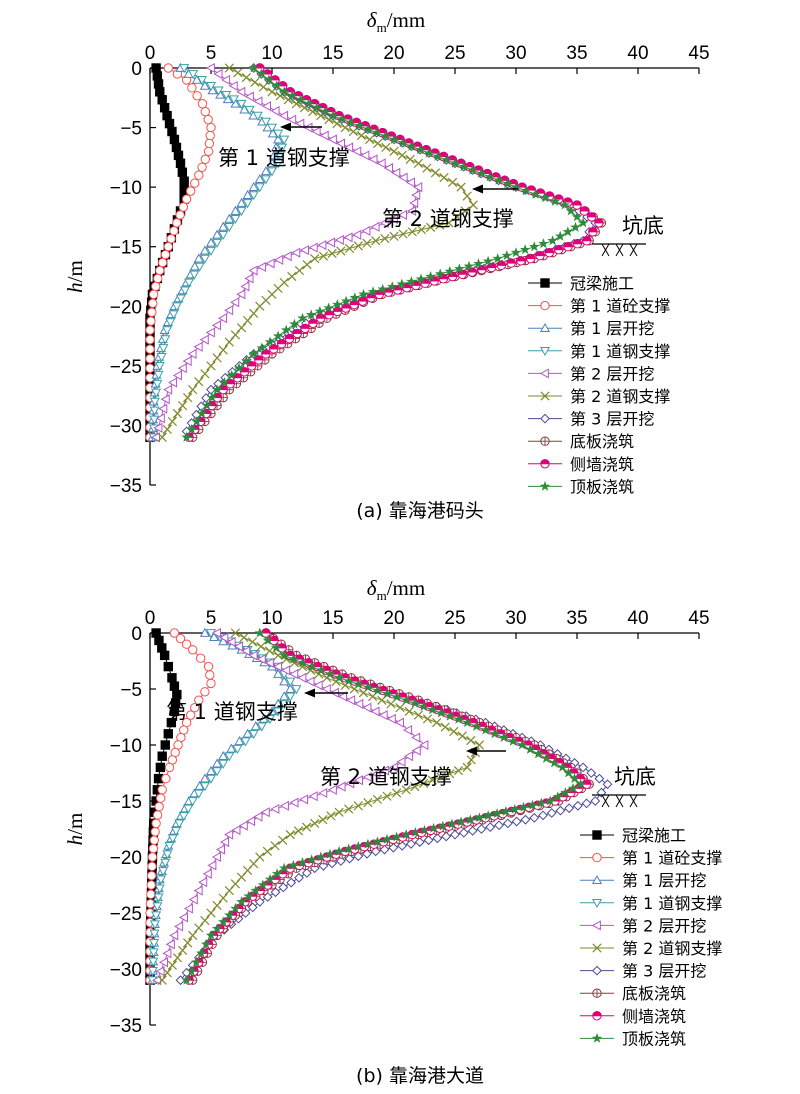 The width and height of the screenshot is (800, 1094). I want to click on legend-label: 侧墙浇筑, so click(654, 1016).